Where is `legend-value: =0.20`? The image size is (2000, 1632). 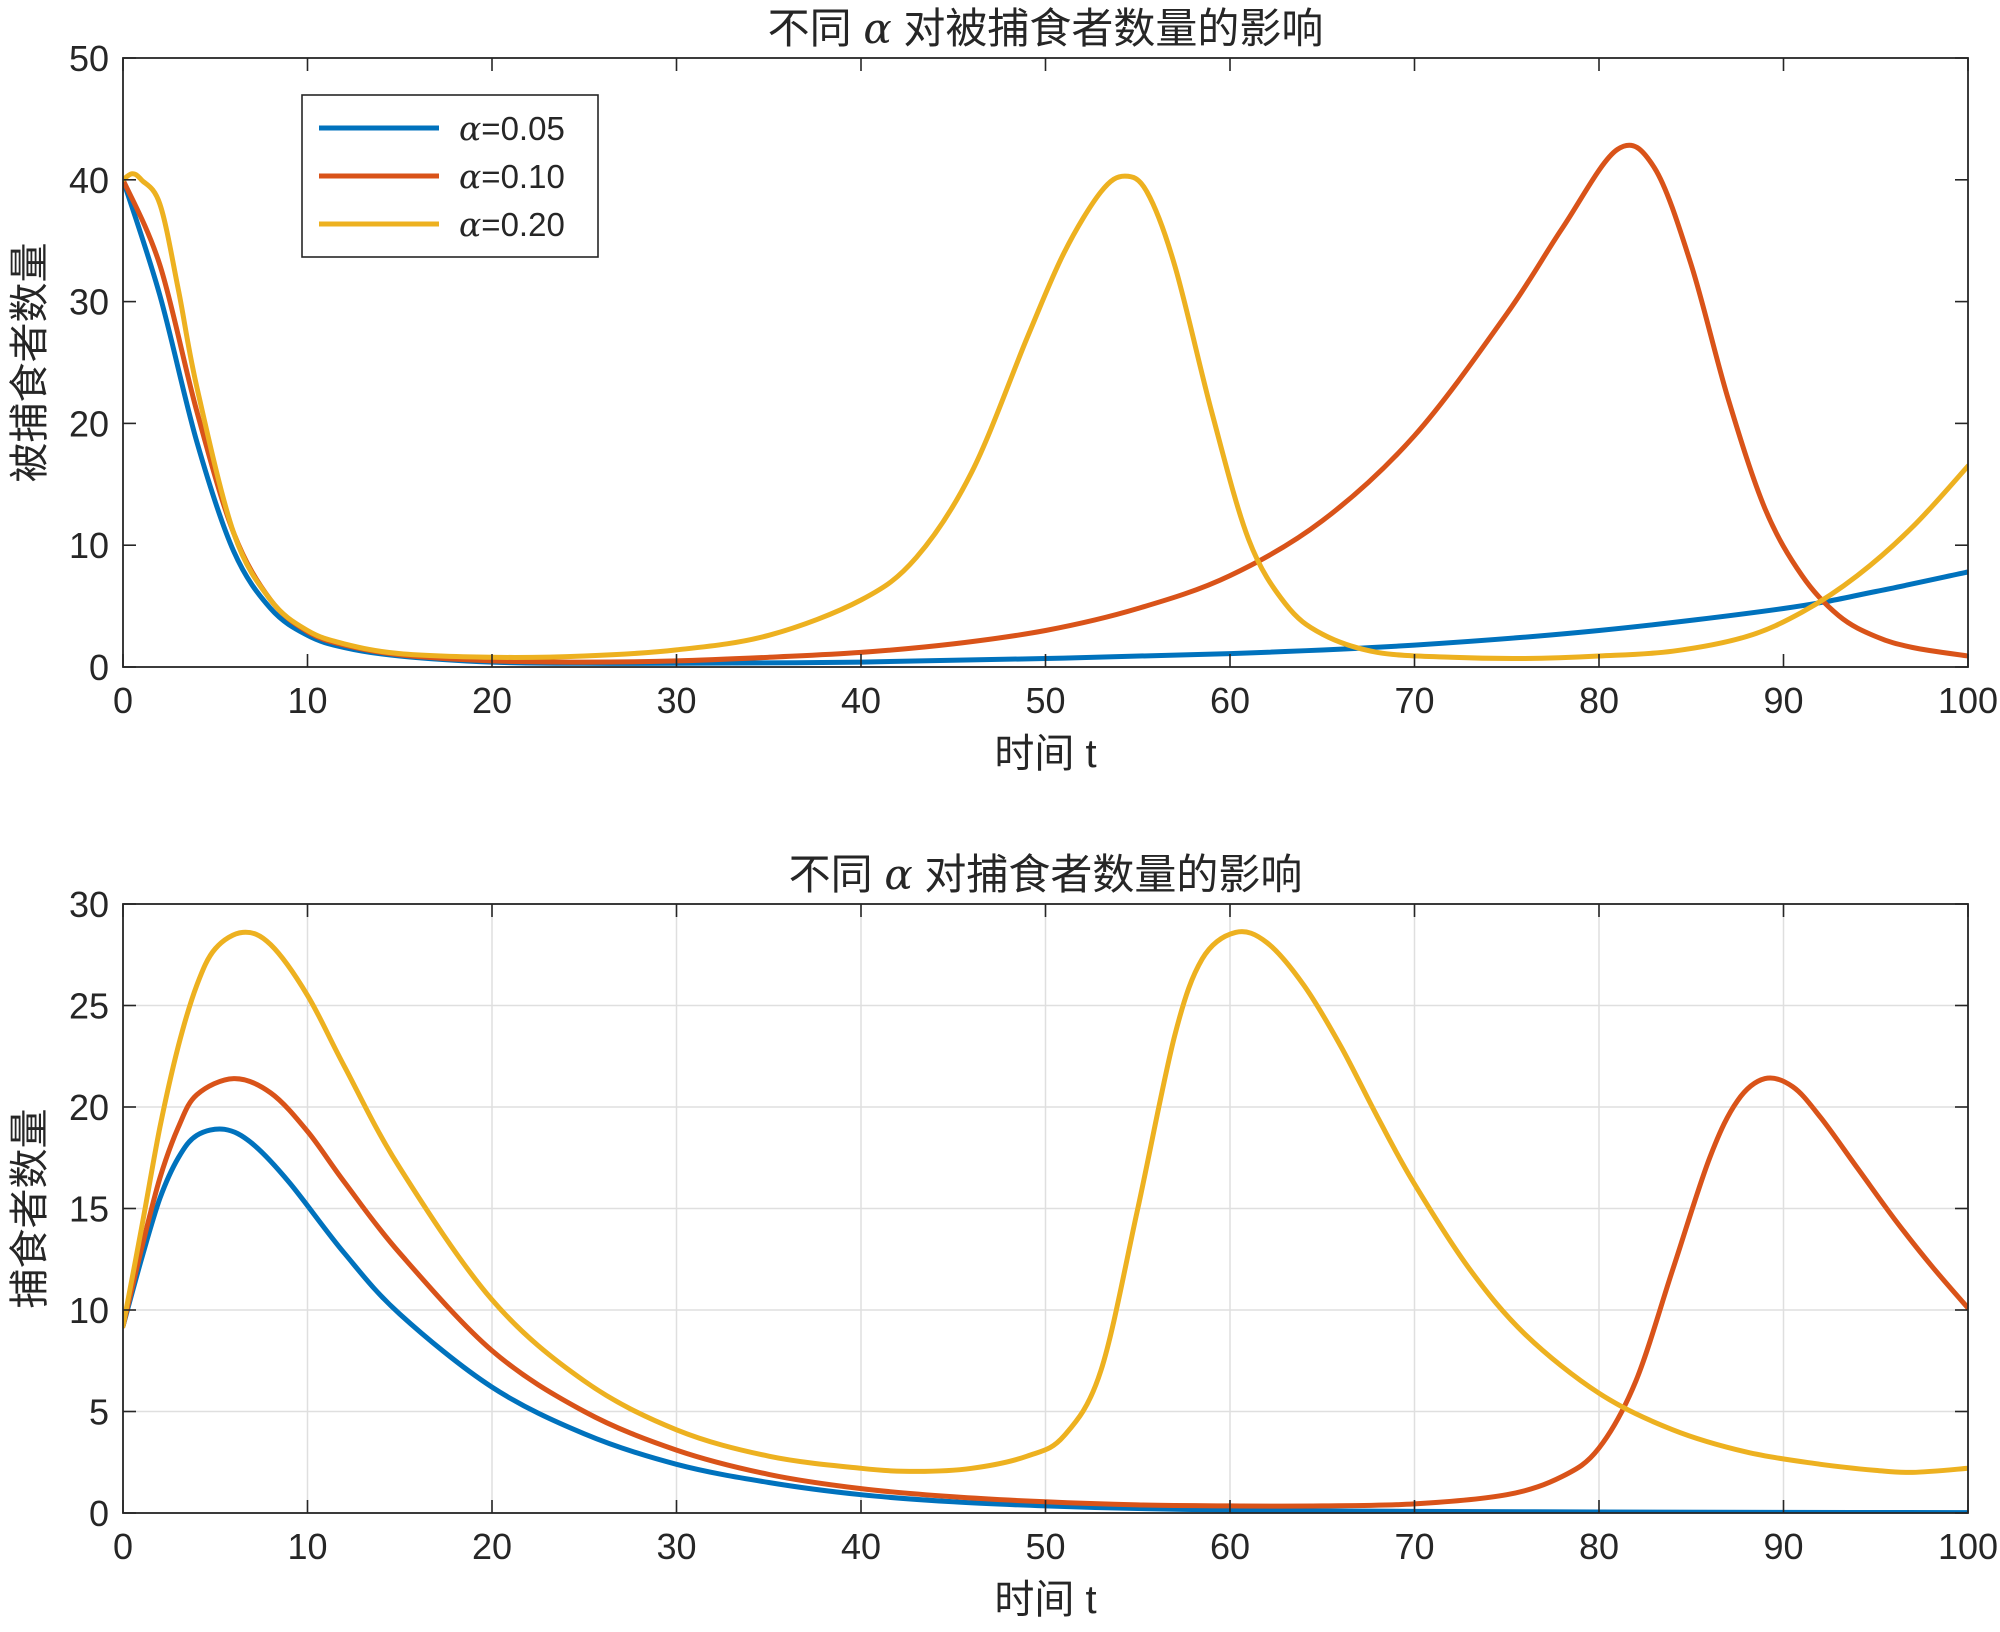 legend-value: =0.20 is located at coordinates (523, 224).